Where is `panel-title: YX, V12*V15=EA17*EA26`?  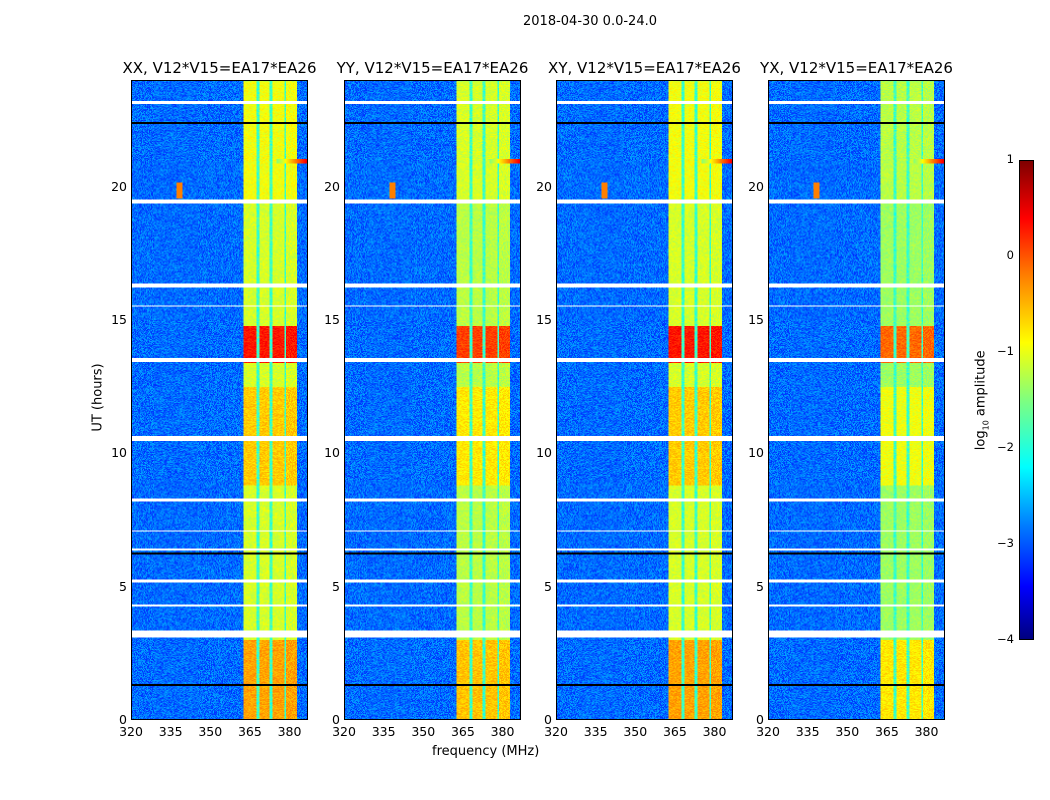 panel-title: YX, V12*V15=EA17*EA26 is located at coordinates (856, 68).